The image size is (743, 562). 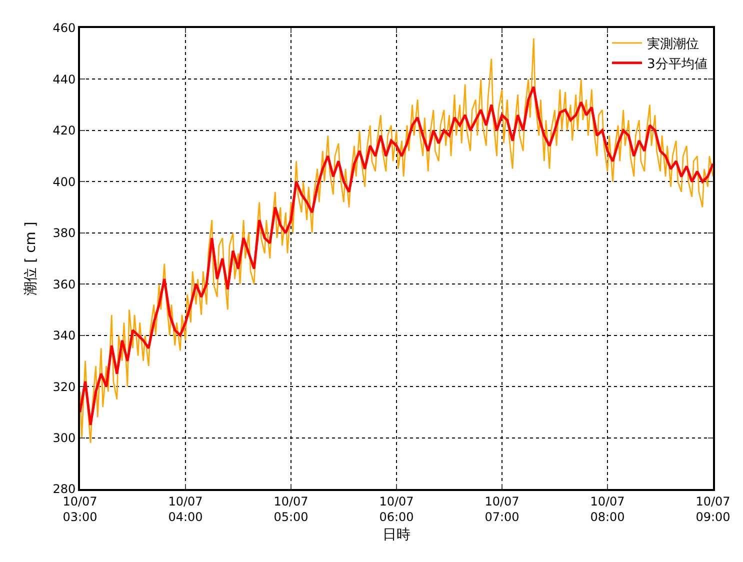 I want to click on x-tick-label: 10/07 08:00, so click(x=607, y=509).